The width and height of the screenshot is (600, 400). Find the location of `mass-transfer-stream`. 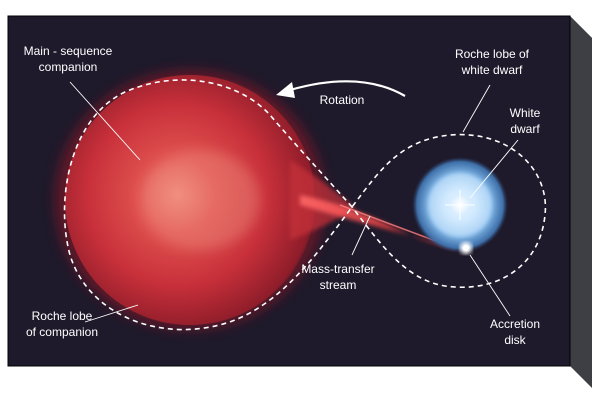

mass-transfer-stream is located at coordinates (381, 222).